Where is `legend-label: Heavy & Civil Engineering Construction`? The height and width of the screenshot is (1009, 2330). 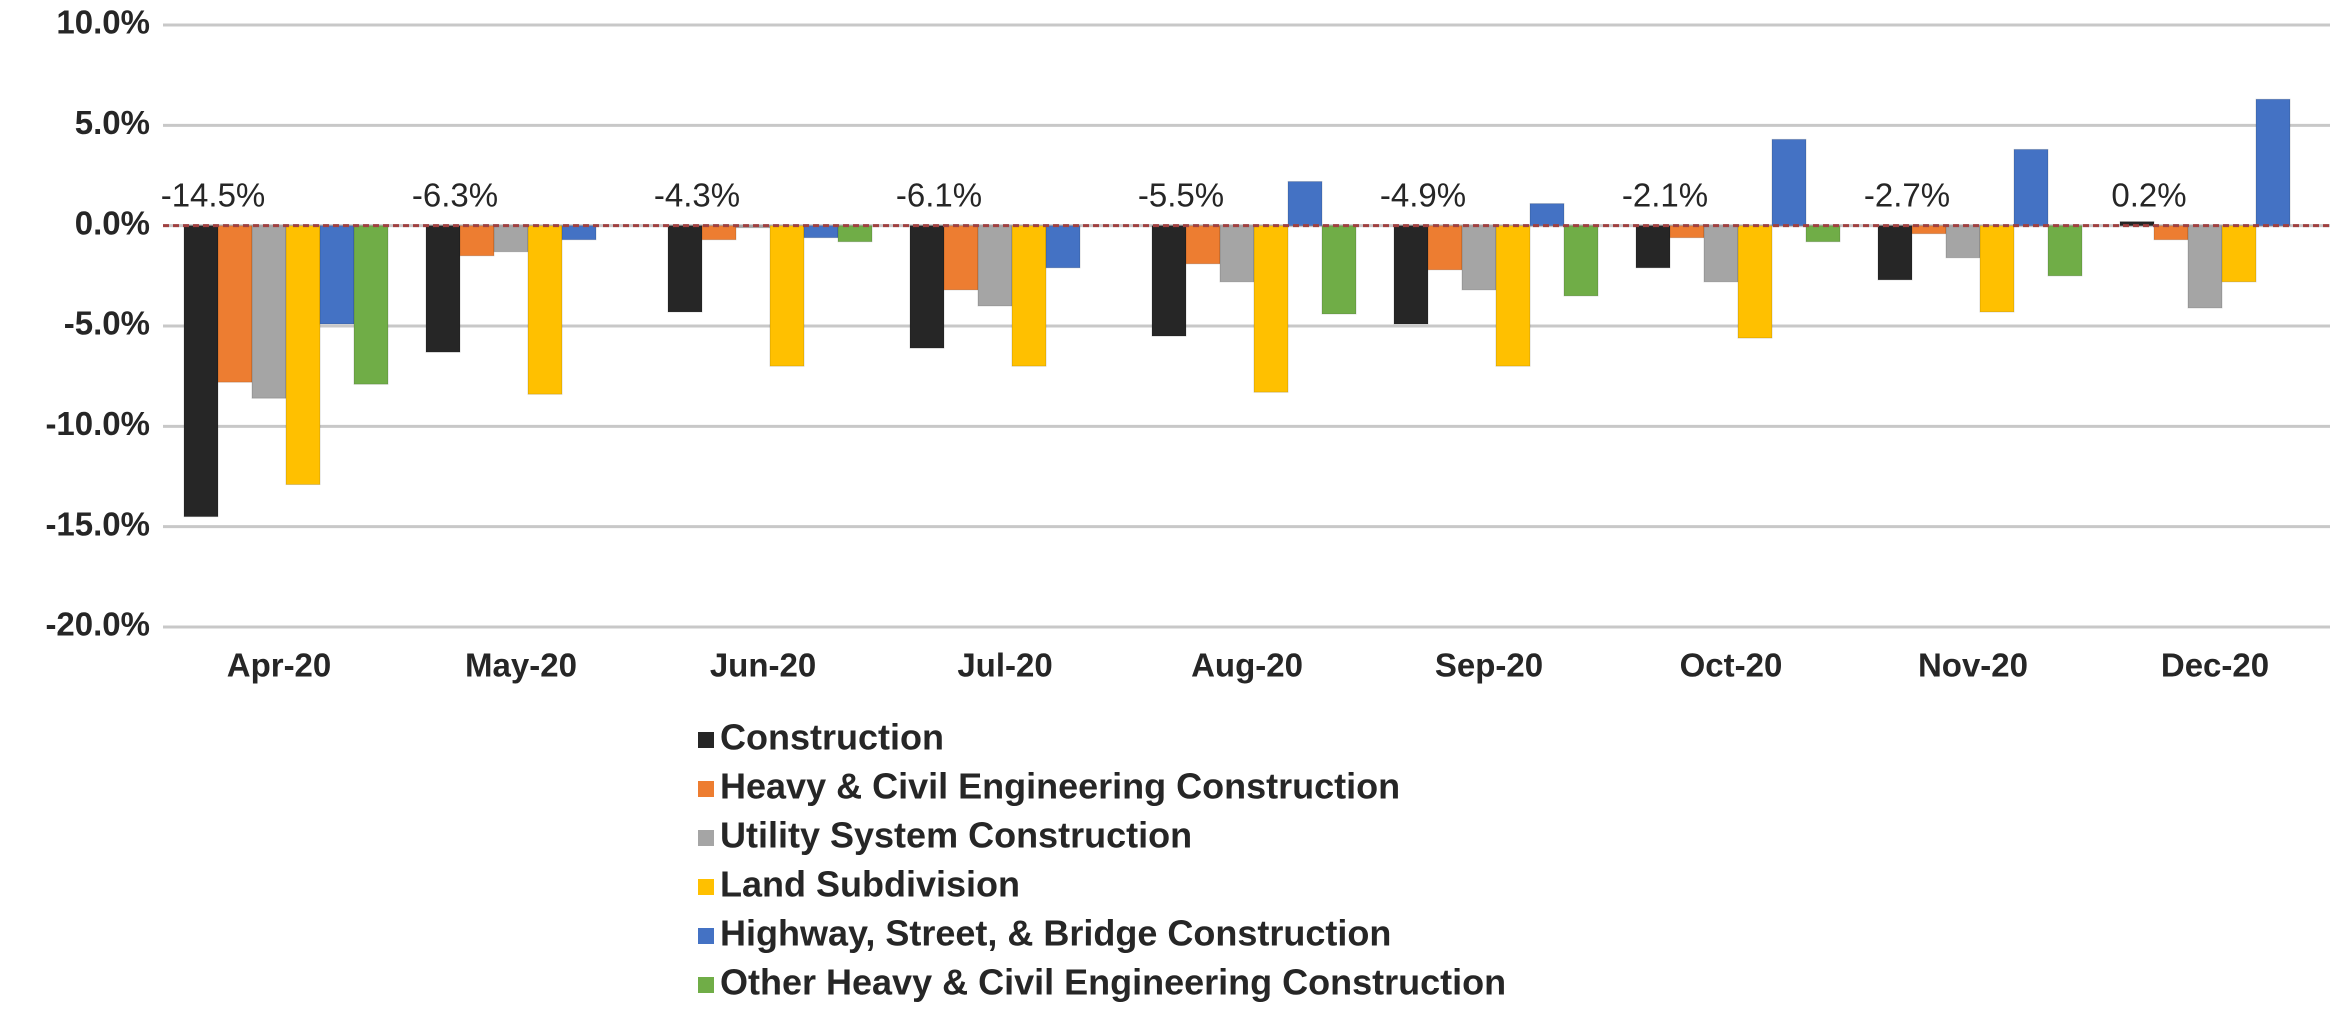
legend-label: Heavy & Civil Engineering Construction is located at coordinates (1060, 786).